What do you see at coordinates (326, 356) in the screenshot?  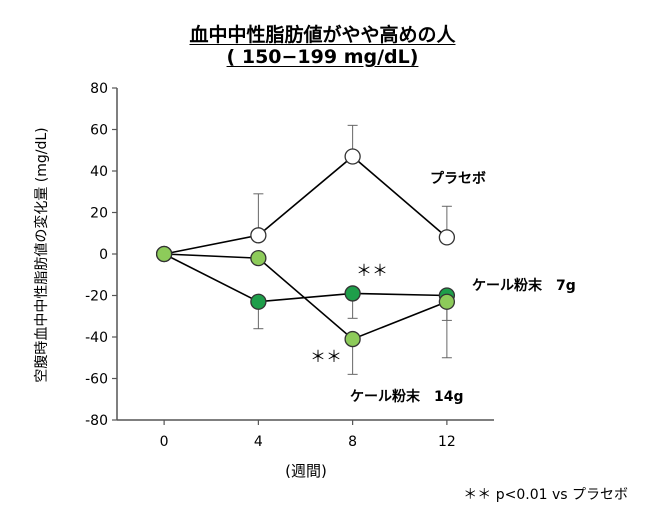 I see `significance-mark-week8-14g: ＊＊` at bounding box center [326, 356].